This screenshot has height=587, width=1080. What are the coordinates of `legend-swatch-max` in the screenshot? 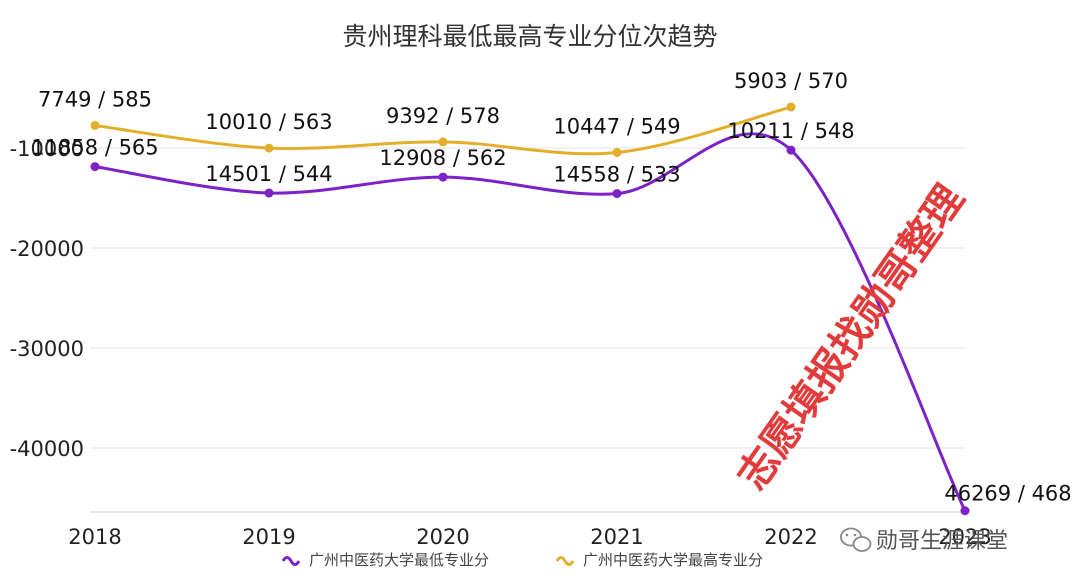 It's located at (565, 561).